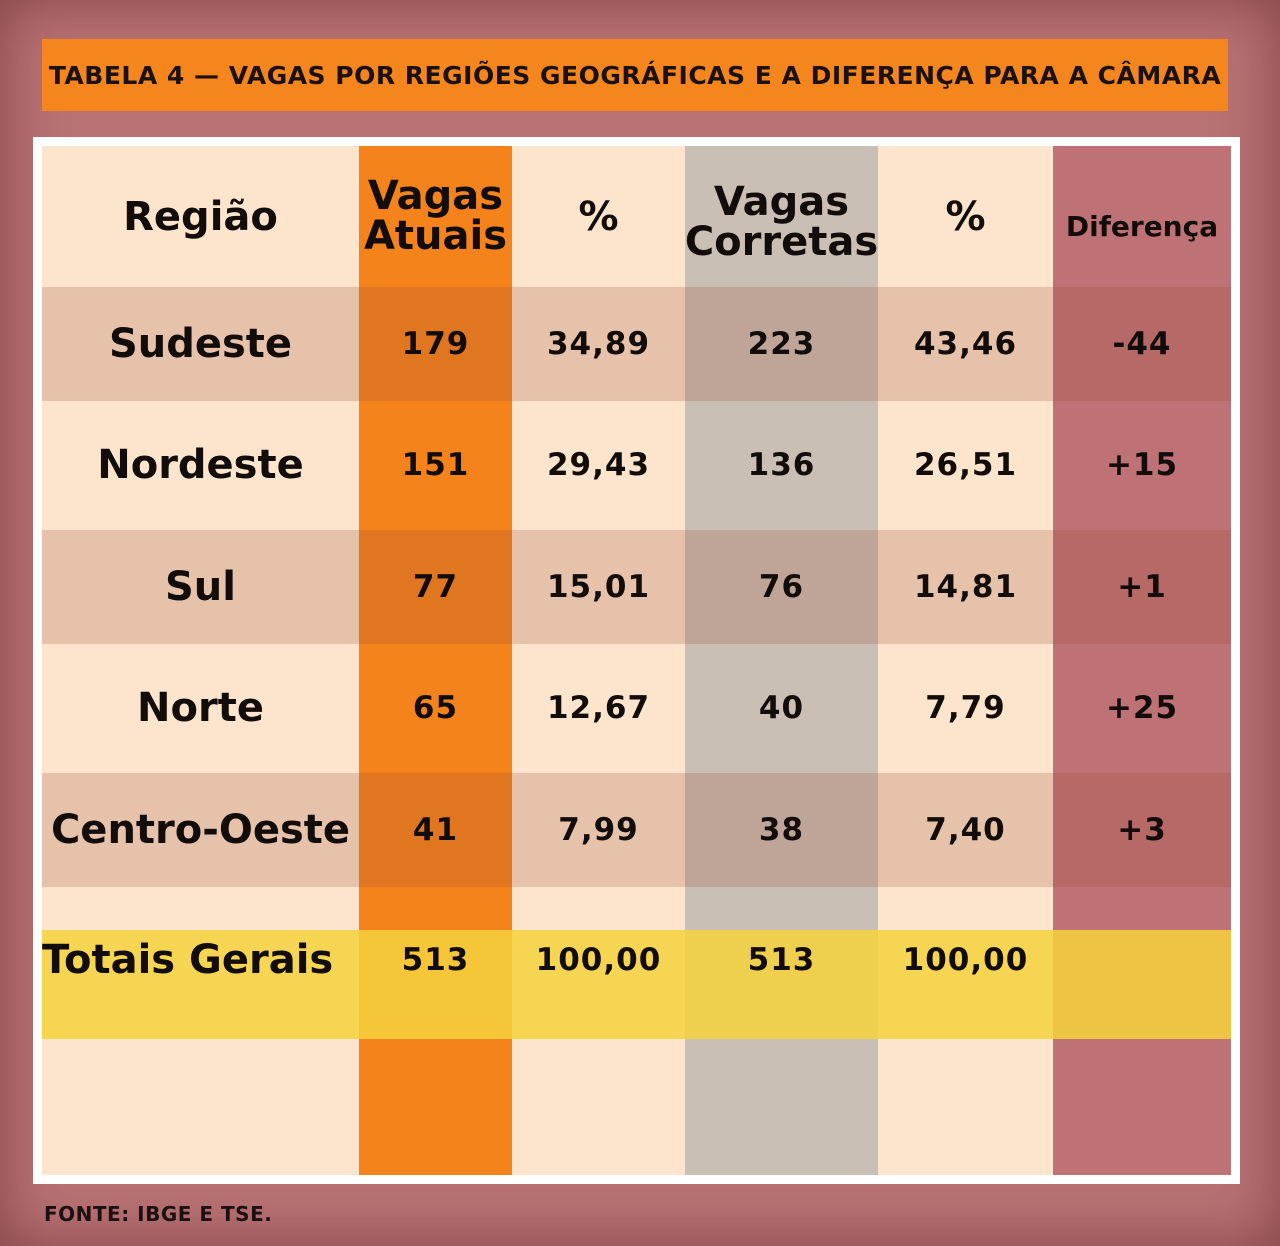  I want to click on cell-vagas-atuais-row1: 179, so click(435, 344).